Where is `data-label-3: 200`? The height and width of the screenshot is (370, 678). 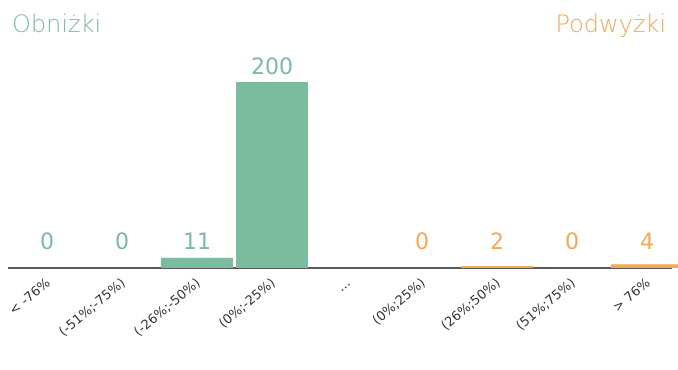 data-label-3: 200 is located at coordinates (272, 67).